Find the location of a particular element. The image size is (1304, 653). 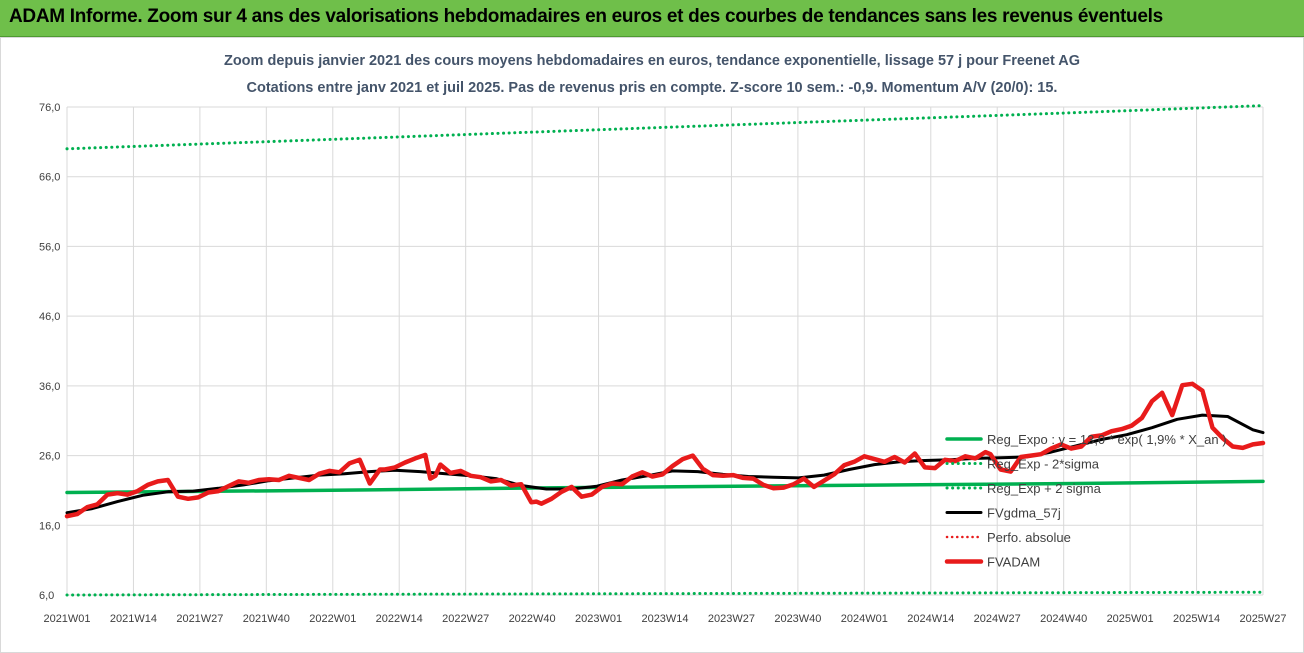

legend-label-1: Reg_Exp - 2*sigma is located at coordinates (1043, 464).